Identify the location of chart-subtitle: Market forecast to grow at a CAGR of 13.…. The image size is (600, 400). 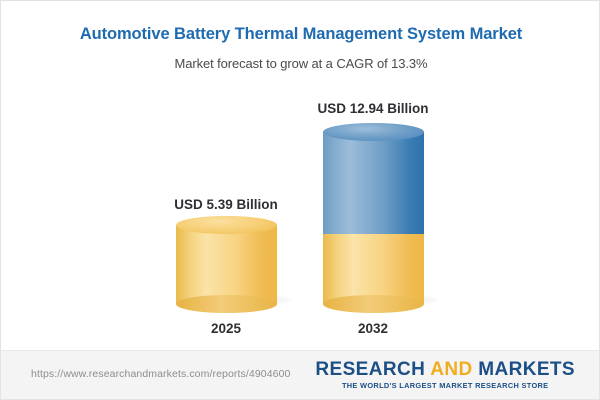
(301, 63).